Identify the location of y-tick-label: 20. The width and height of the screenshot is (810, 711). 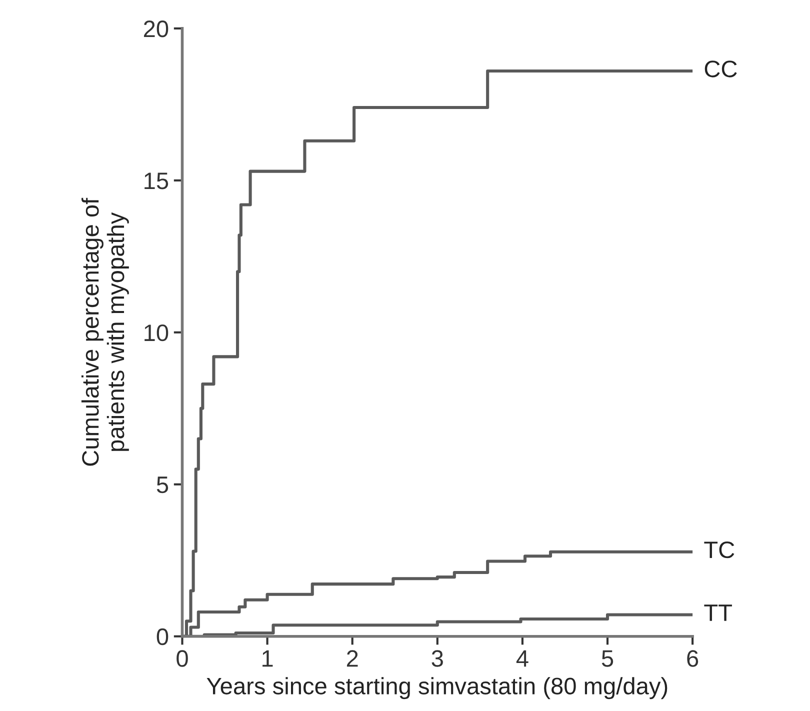
(156, 29).